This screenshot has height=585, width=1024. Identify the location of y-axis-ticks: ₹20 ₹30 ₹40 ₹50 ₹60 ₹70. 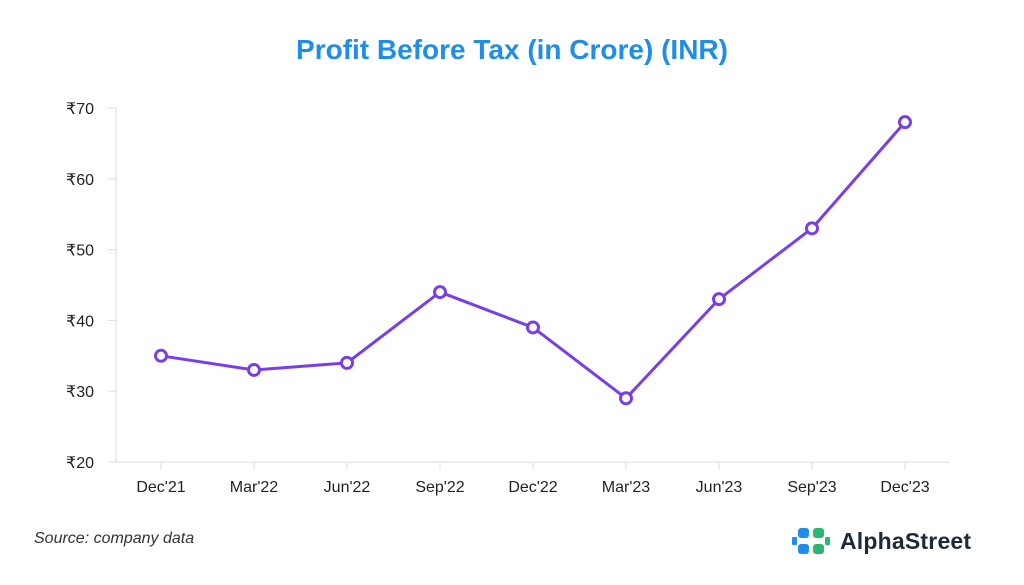
(91, 286).